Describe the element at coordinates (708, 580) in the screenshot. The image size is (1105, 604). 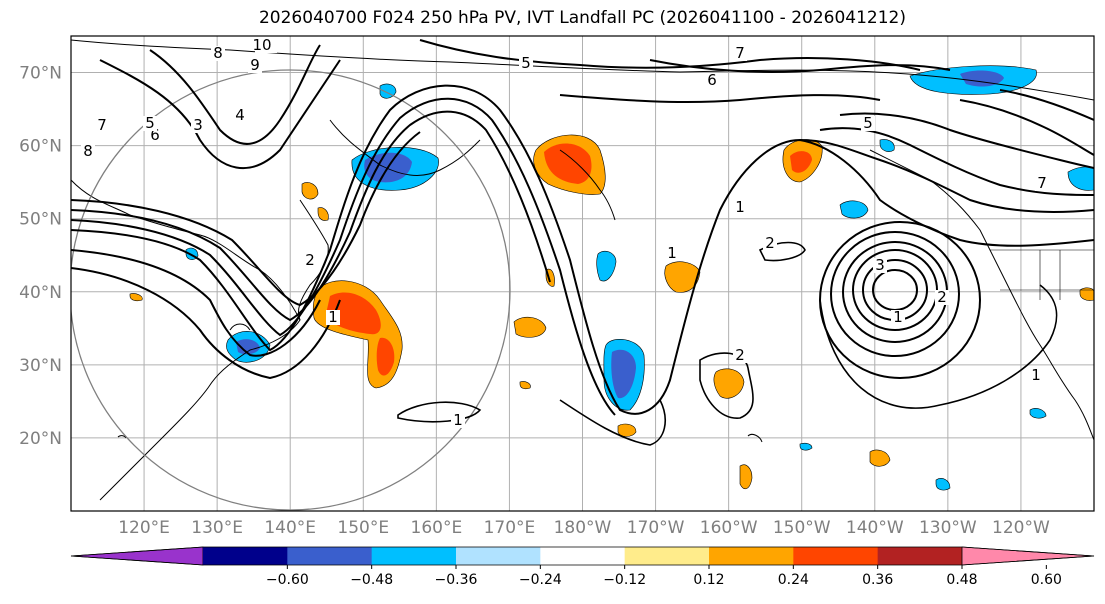
I see `colorbar-tick-label: 0.12` at that location.